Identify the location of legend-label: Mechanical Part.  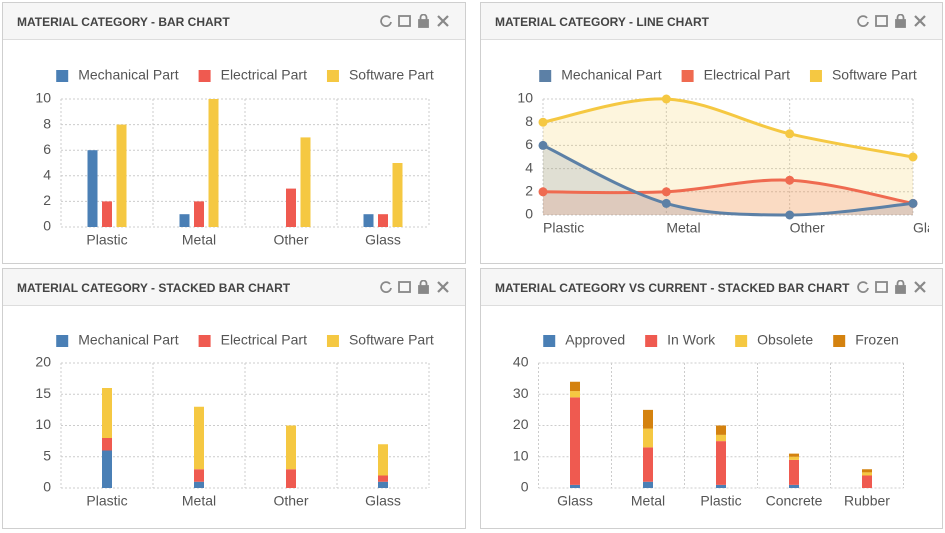
(611, 75).